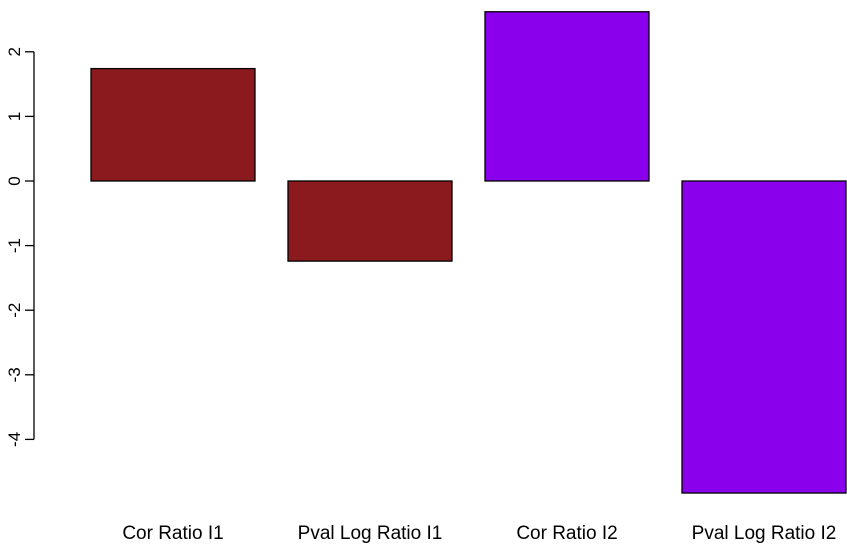 Image resolution: width=847 pixels, height=546 pixels. Describe the element at coordinates (14, 374) in the screenshot. I see `y-tick-label: -3` at that location.